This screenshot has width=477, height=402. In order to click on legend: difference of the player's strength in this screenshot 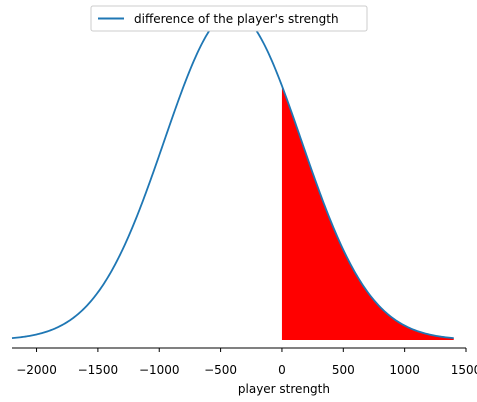, I will do `click(229, 18)`.